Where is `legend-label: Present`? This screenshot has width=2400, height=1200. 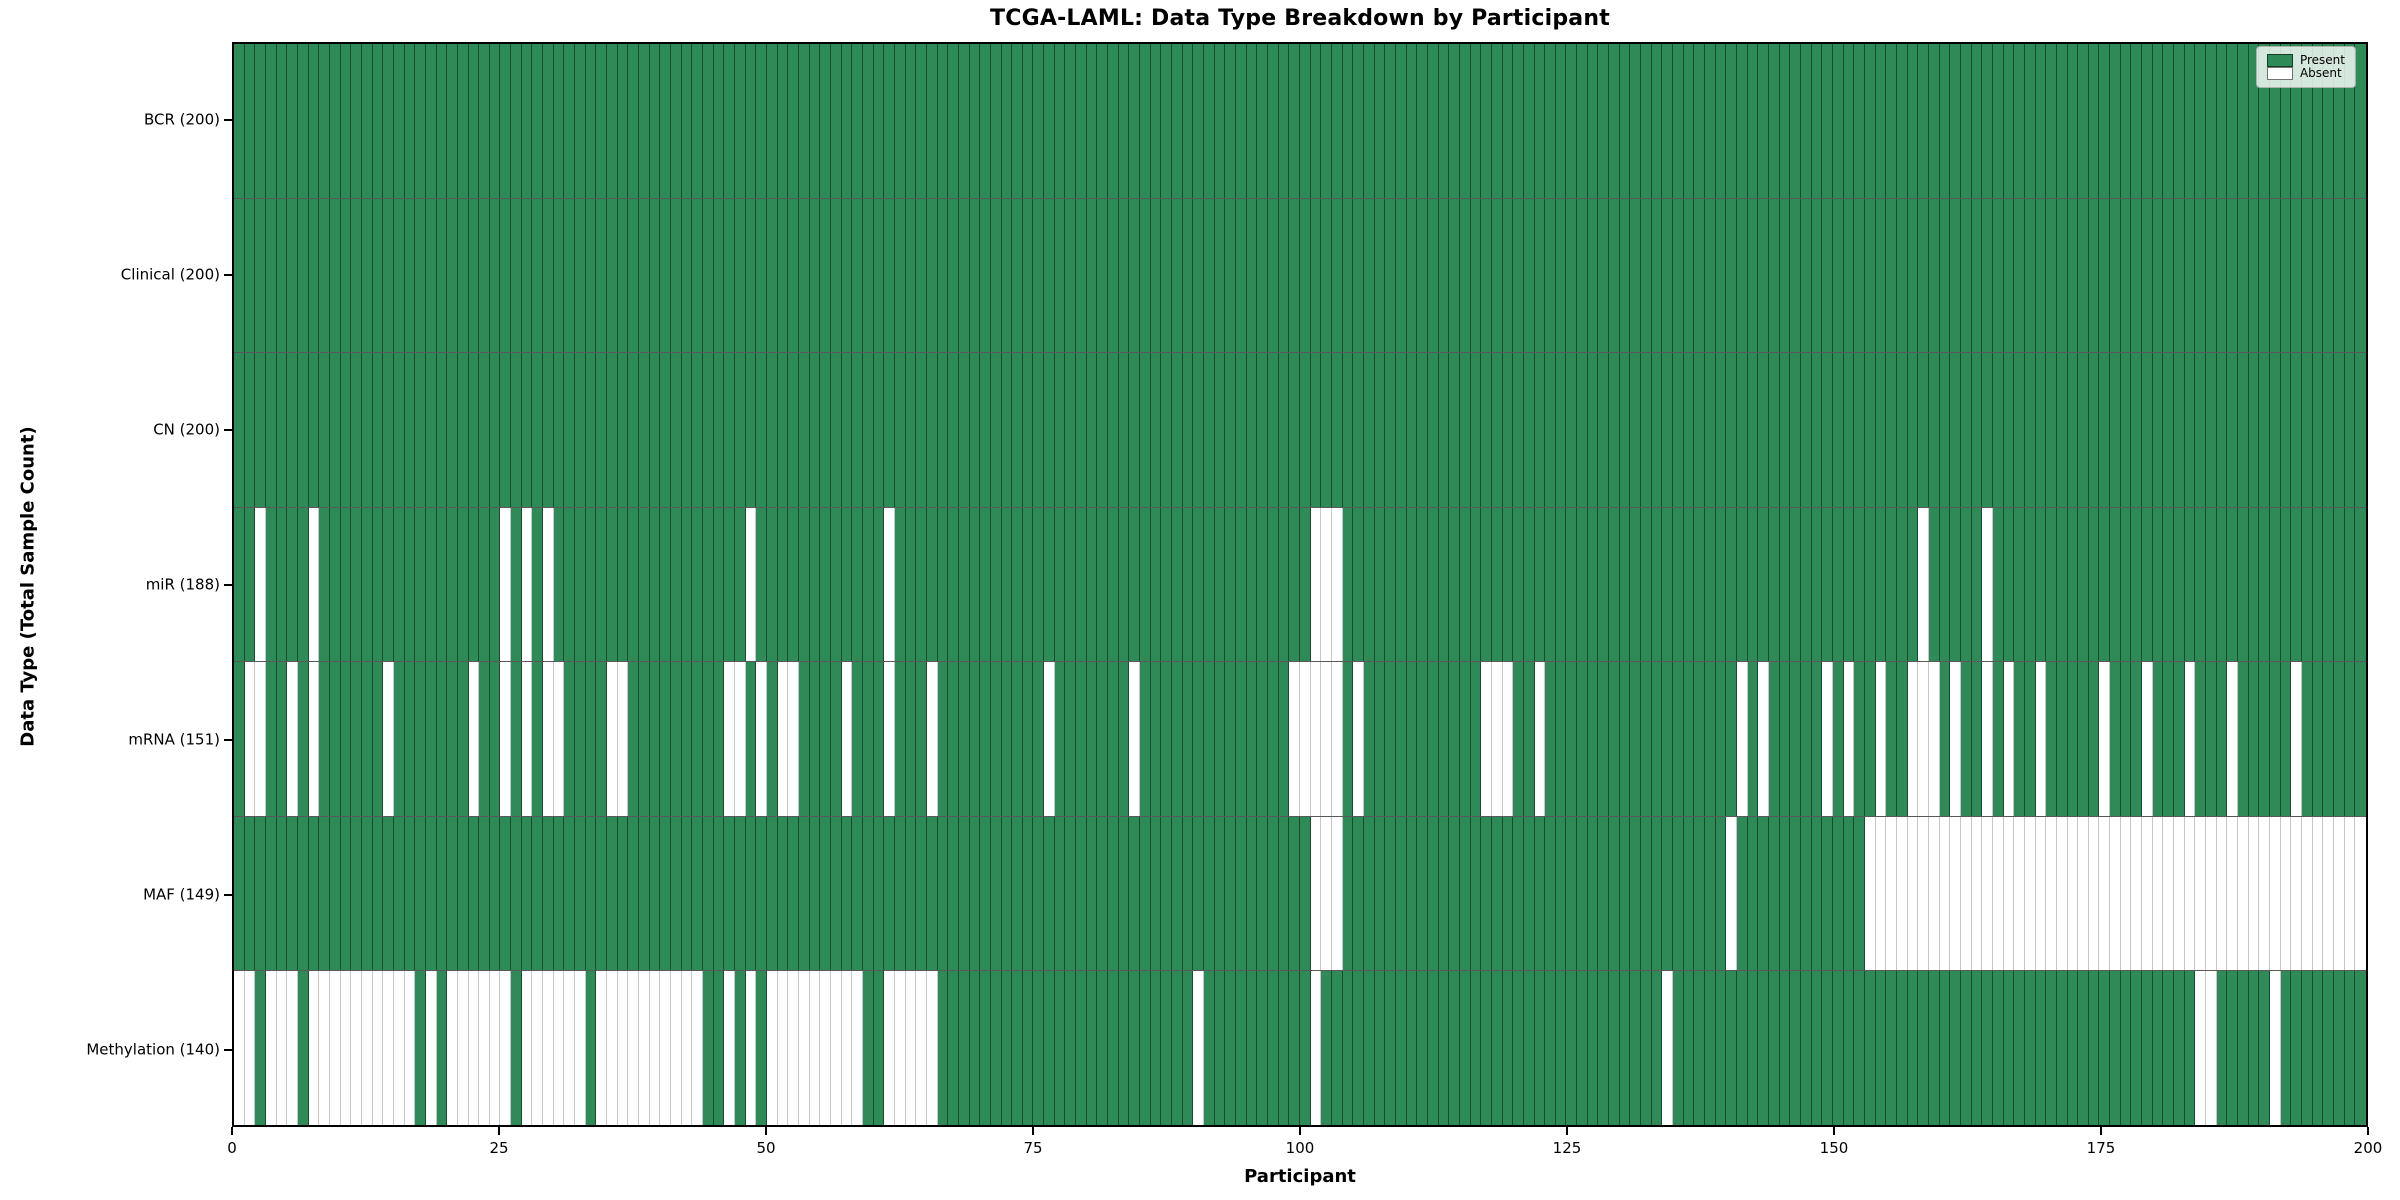
legend-label: Present is located at coordinates (2322, 60).